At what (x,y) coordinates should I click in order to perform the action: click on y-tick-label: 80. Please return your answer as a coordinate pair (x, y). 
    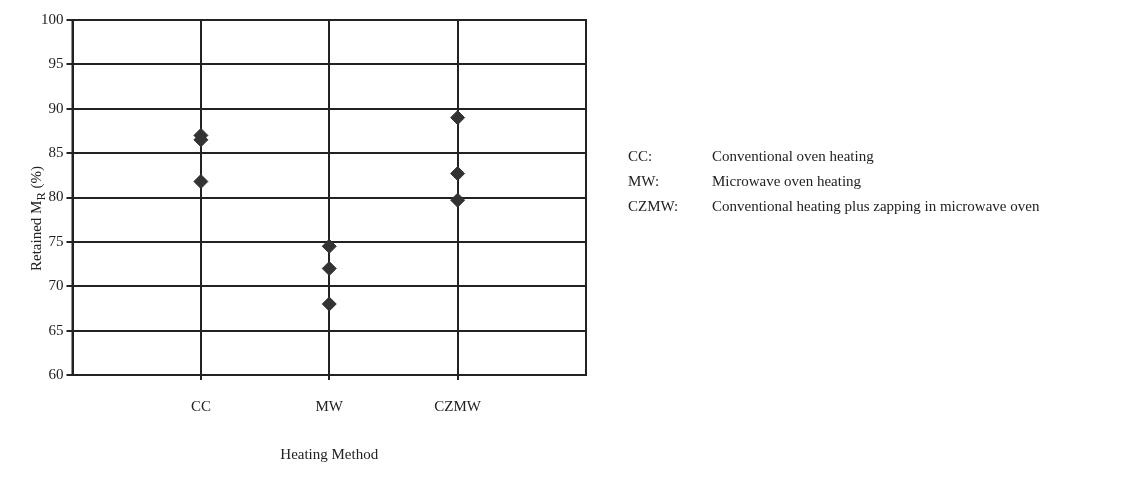
    Looking at the image, I should click on (56, 196).